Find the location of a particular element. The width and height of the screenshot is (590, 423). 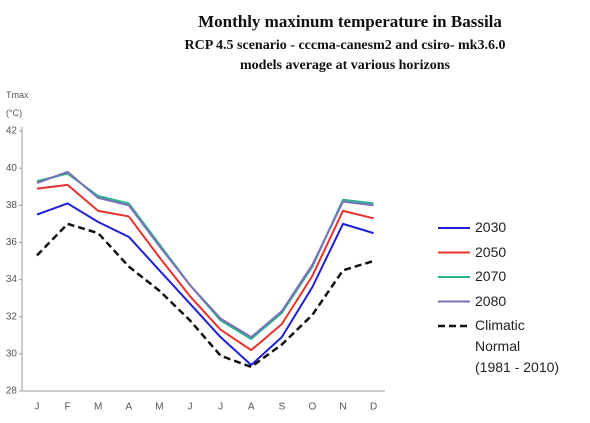

chart-title: Monthly maxinum temperature in Bassila is located at coordinates (350, 21).